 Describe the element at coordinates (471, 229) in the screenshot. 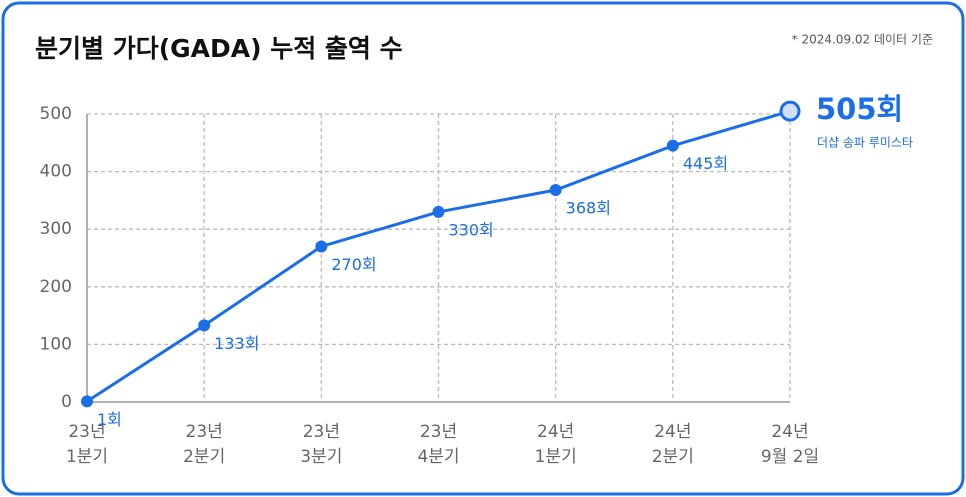

I see `value-label: 330회` at that location.